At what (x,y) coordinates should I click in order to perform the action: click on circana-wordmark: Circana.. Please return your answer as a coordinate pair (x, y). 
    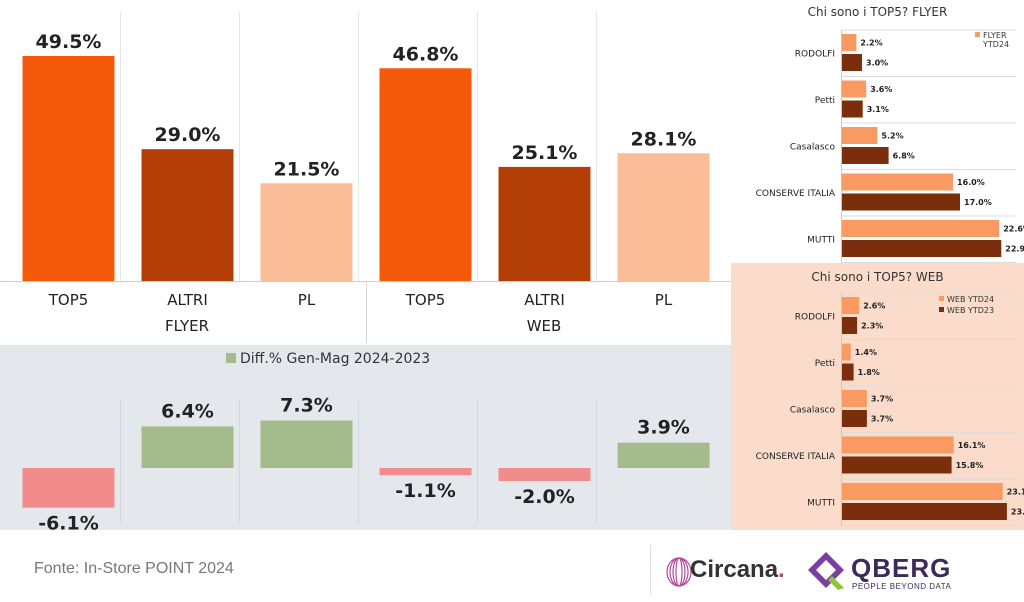
    Looking at the image, I should click on (737, 569).